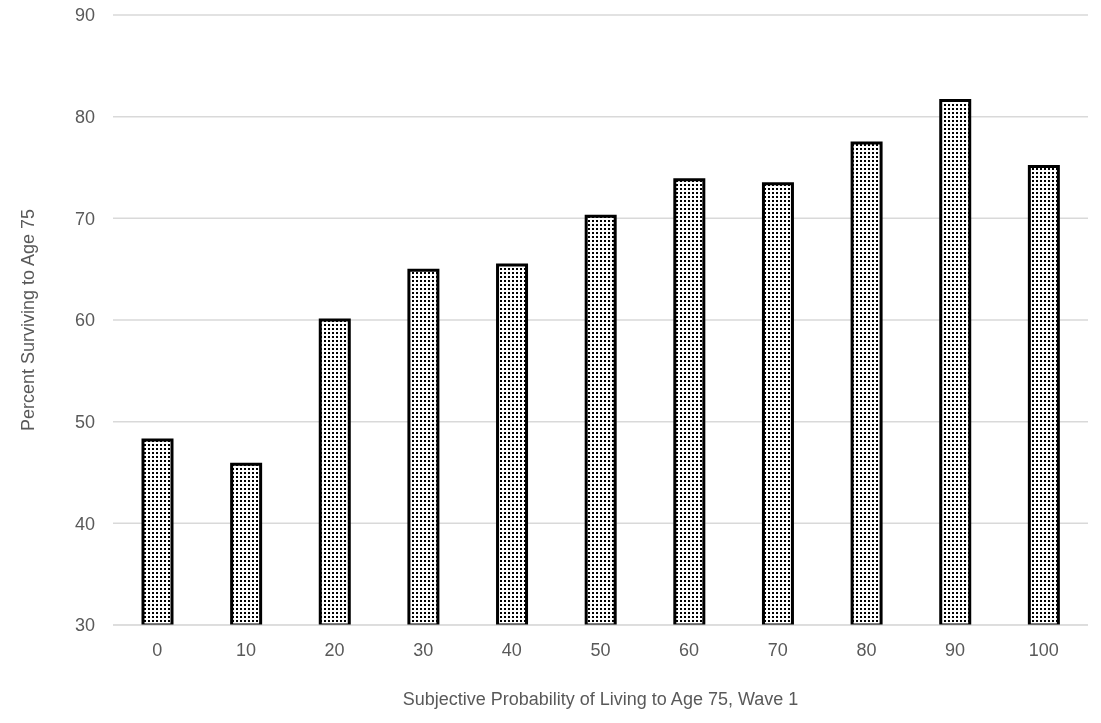 Image resolution: width=1101 pixels, height=723 pixels. I want to click on y-axis-title: Percent Surviving to Age 75, so click(28, 320).